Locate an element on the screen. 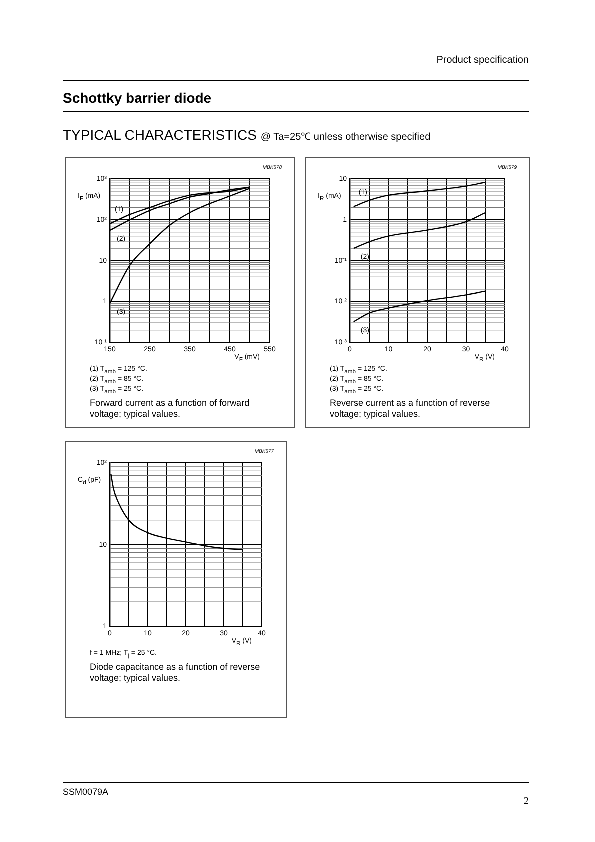 The width and height of the screenshot is (595, 842). text: Reverse current as a function of reverse voltage; typical values. is located at coordinates (411, 409).